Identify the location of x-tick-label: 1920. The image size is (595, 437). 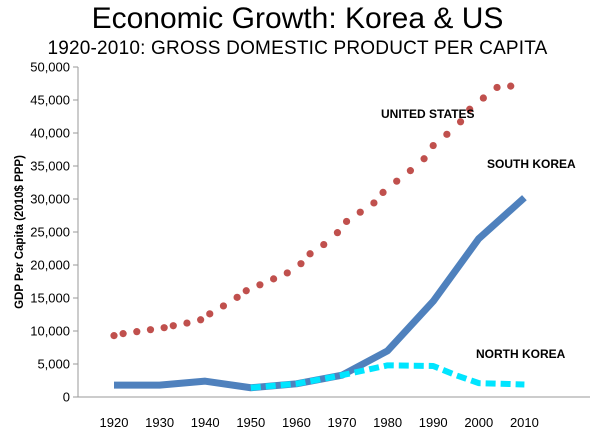
(114, 422).